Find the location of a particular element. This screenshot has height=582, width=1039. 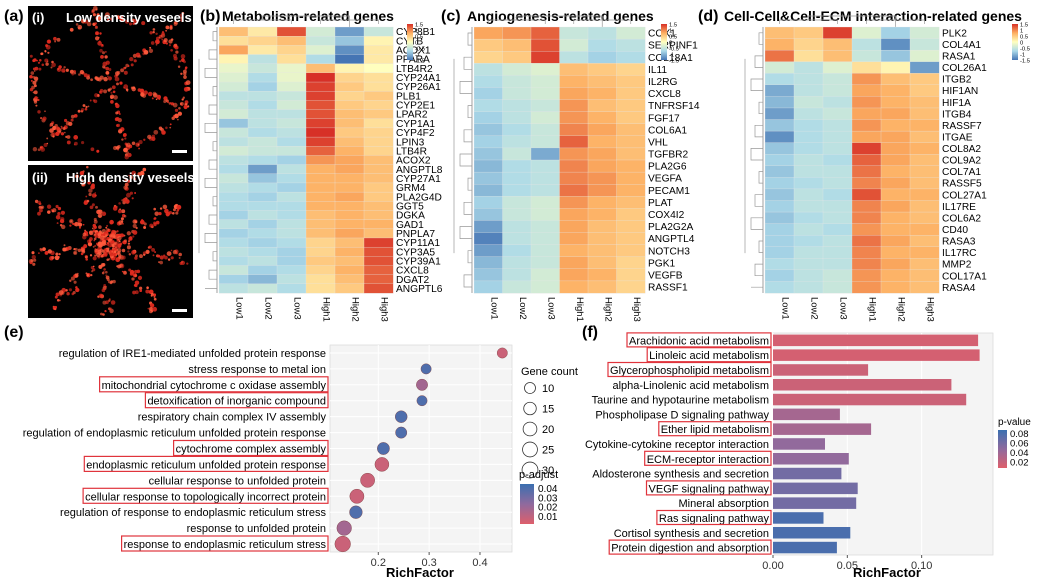

pathway-highlight-box is located at coordinates (709, 355).